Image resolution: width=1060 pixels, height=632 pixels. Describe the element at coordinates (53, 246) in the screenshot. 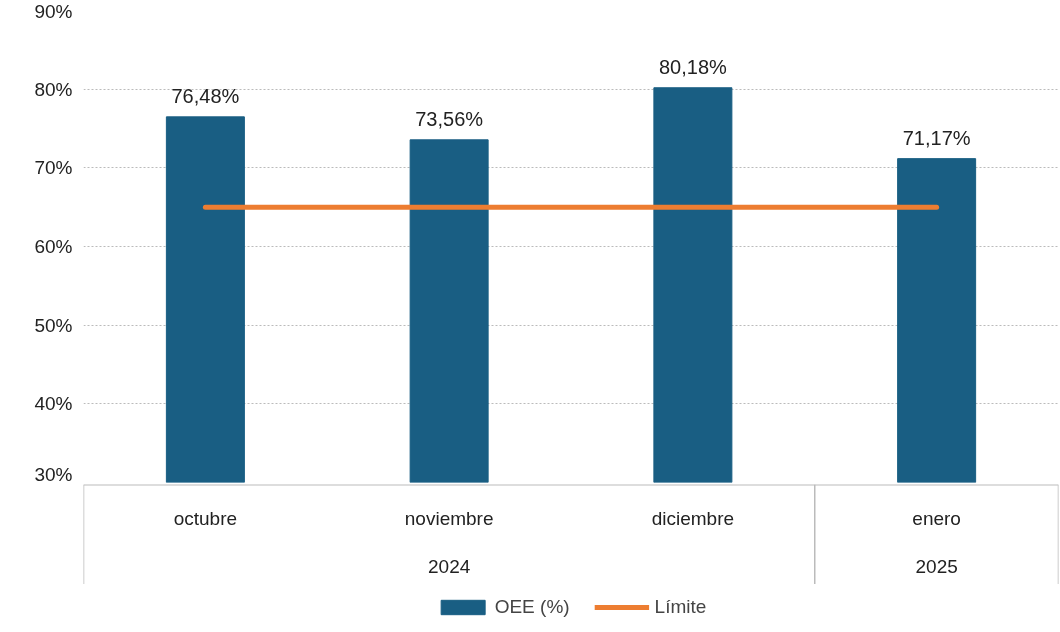

I see `y-tick-label: 60%` at that location.